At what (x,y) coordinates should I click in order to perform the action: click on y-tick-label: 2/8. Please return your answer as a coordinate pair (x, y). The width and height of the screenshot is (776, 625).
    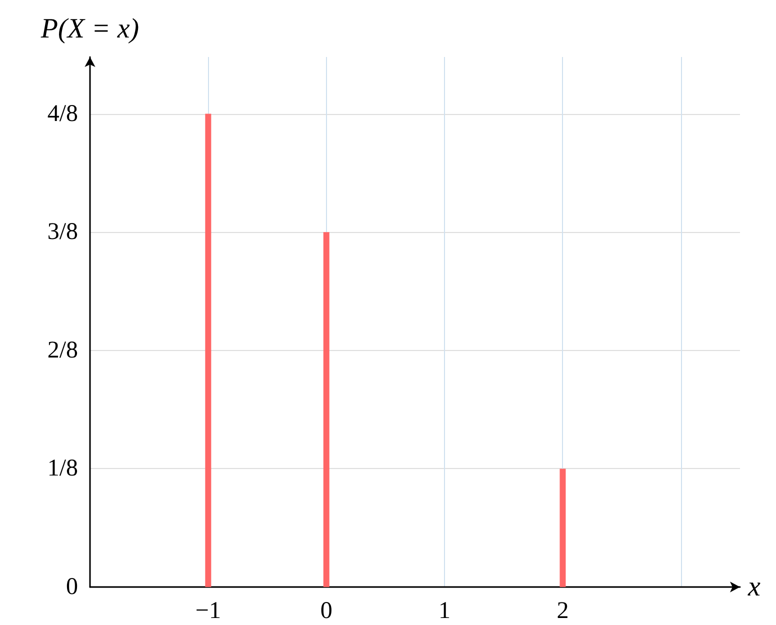
    Looking at the image, I should click on (62, 350).